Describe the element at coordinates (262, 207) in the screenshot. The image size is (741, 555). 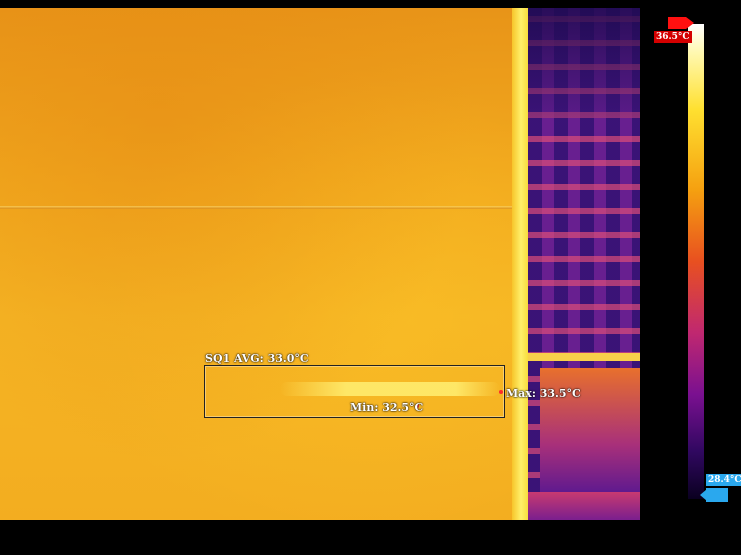
I see `wall-seam` at that location.